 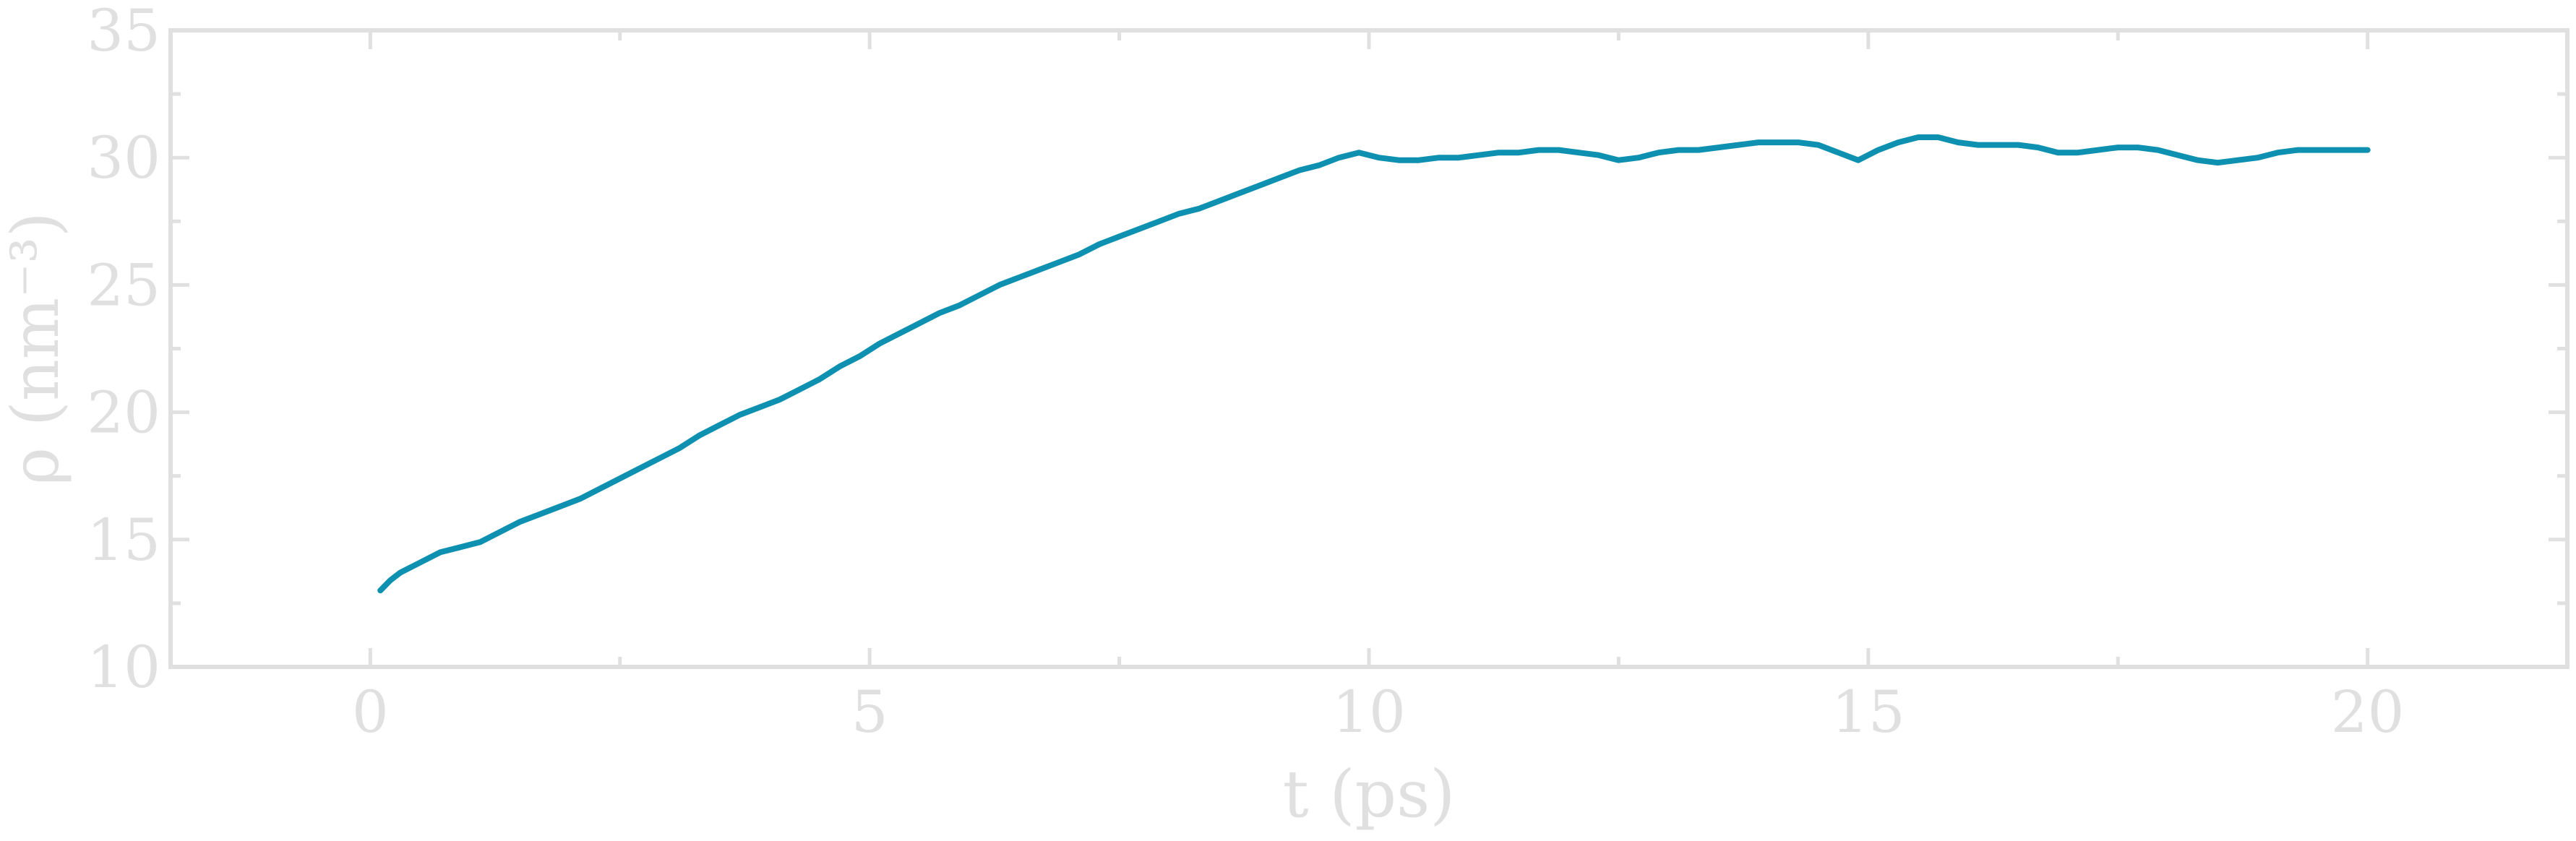 I want to click on y-tick-label: 10, so click(x=124, y=667).